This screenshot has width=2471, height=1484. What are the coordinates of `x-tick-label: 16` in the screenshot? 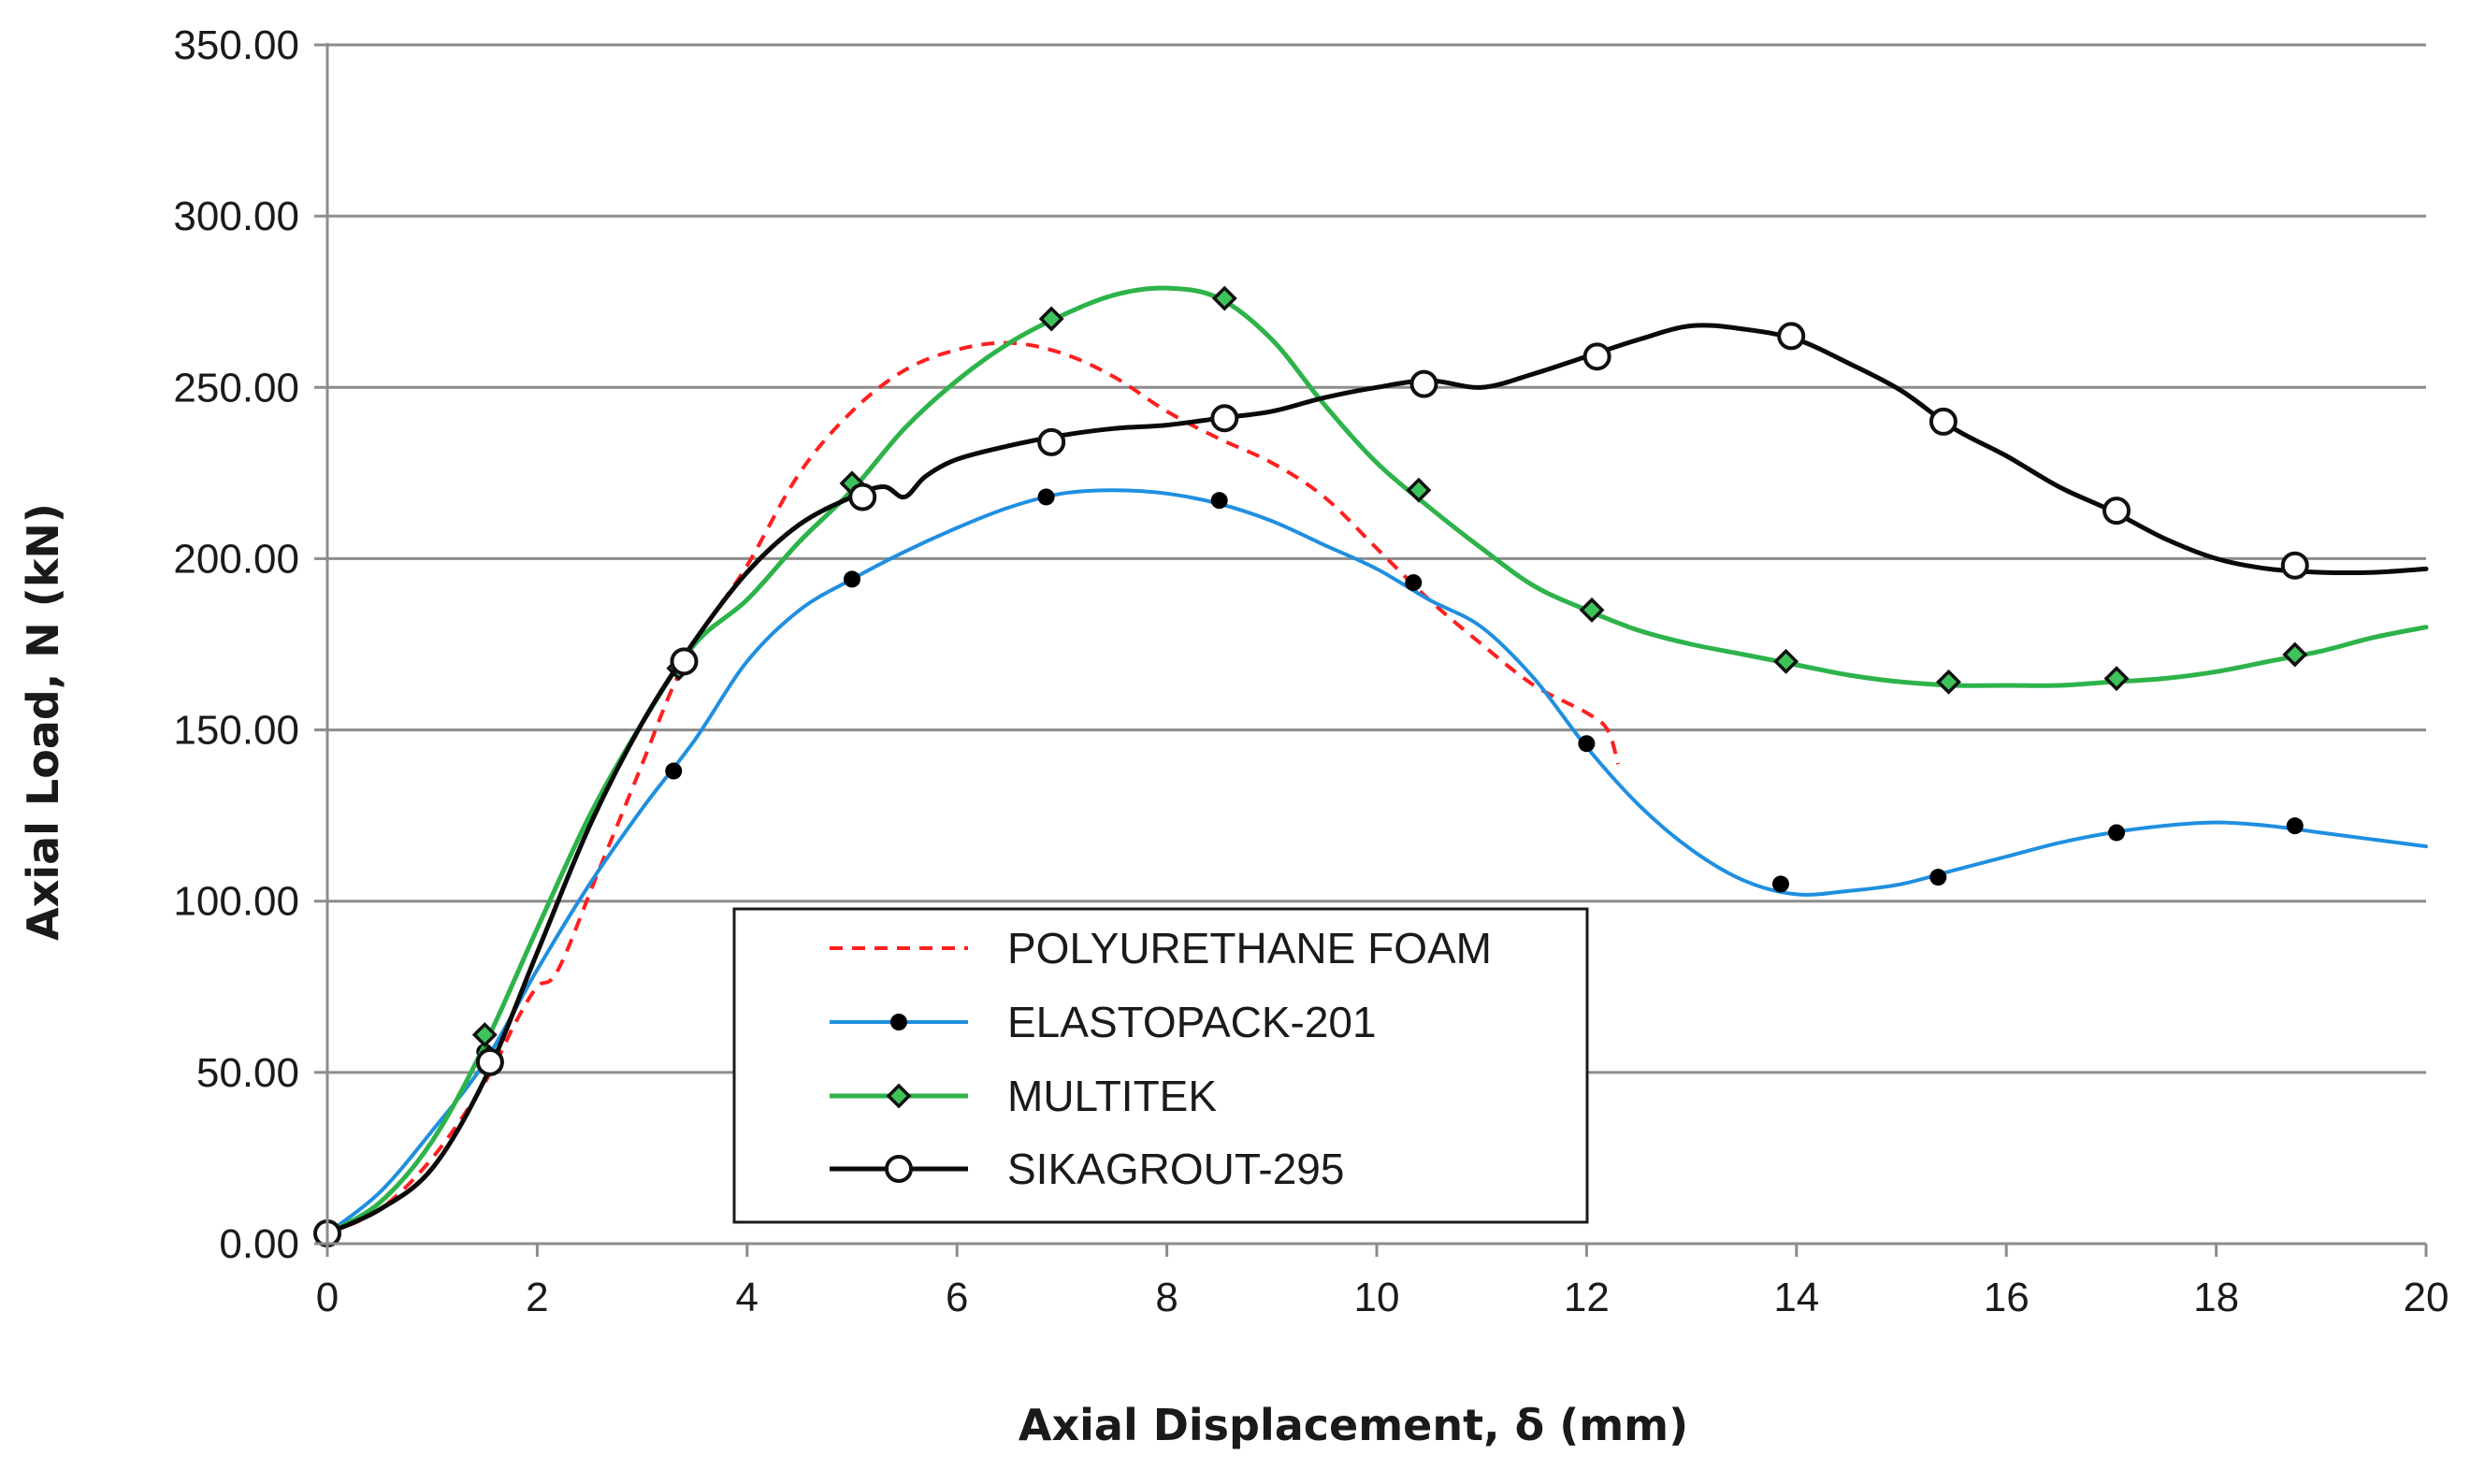 It's located at (2007, 1297).